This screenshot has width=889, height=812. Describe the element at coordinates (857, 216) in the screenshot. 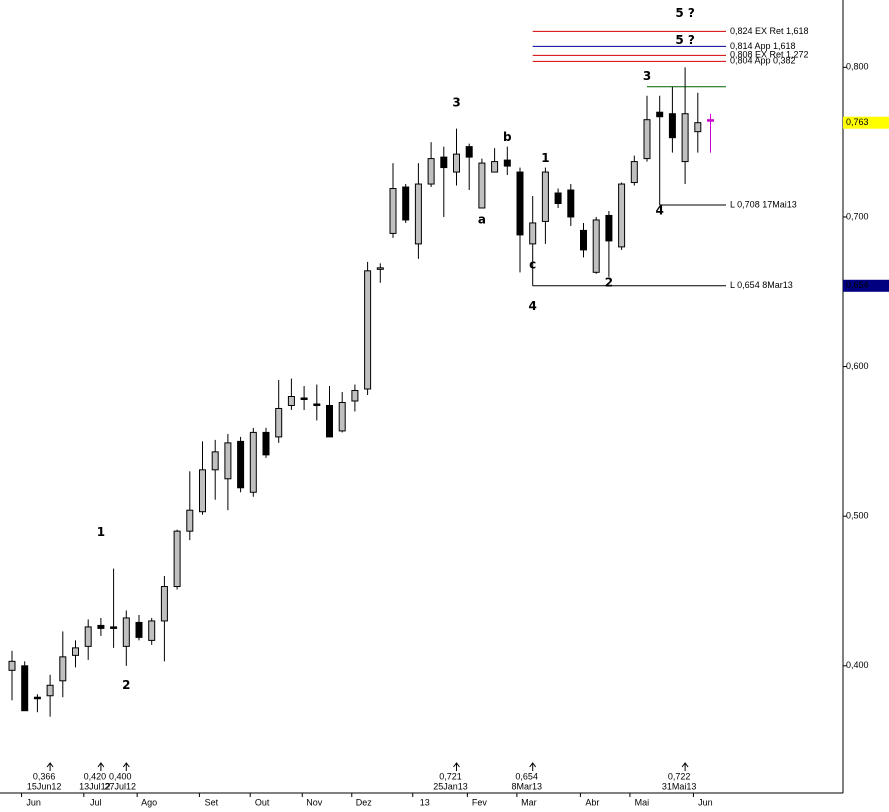

I see `y-tick-label: 0,700` at that location.